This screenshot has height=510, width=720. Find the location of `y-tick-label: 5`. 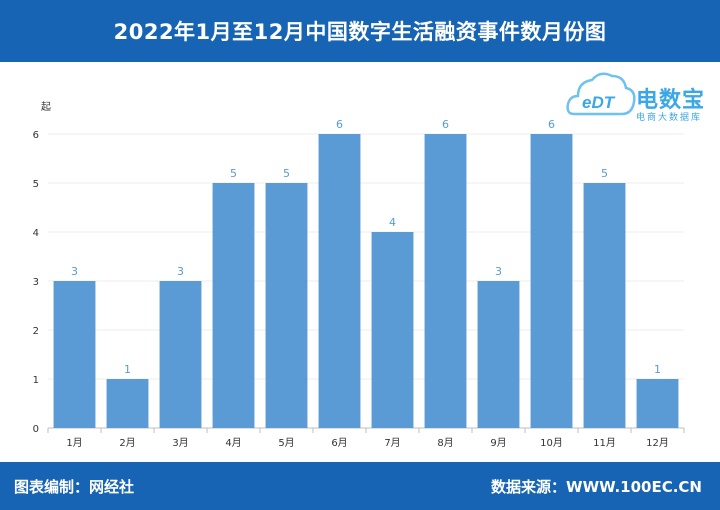

y-tick-label: 5 is located at coordinates (36, 184).